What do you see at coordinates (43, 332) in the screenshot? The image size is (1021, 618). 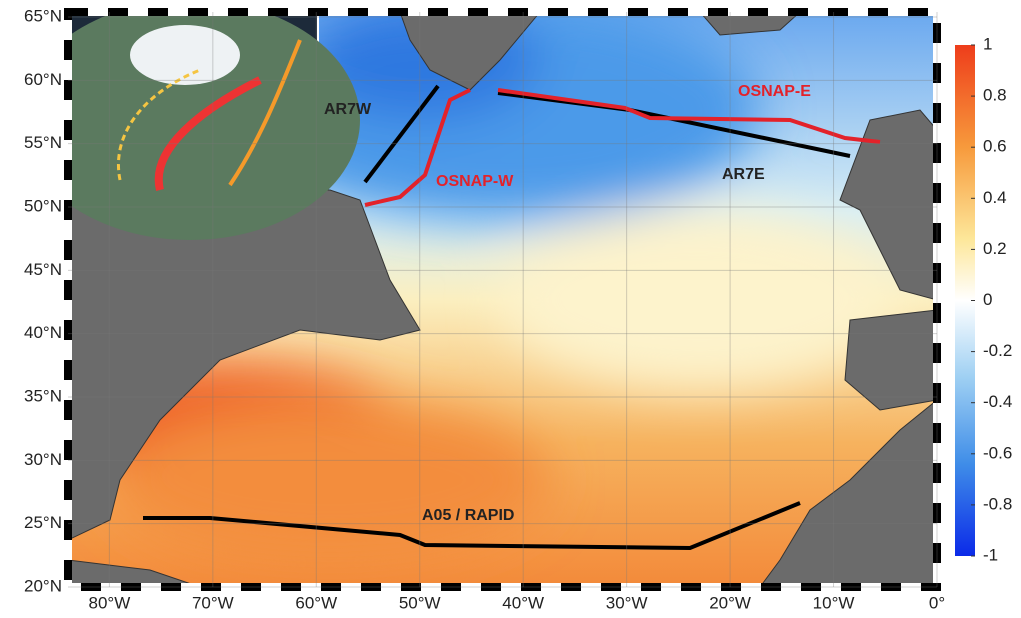 I see `y-tick-label: 40°N` at bounding box center [43, 332].